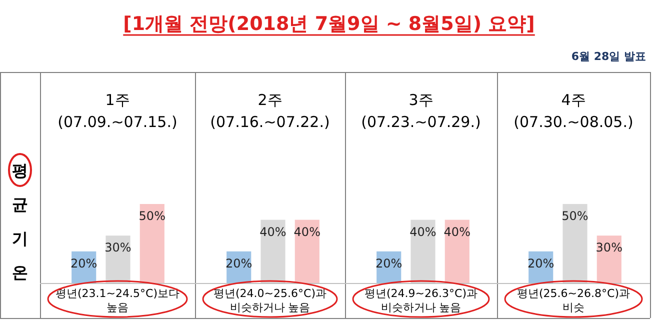  Describe the element at coordinates (573, 300) in the screenshot. I see `text: 평년(25.6~26.8°C)과 비슷` at that location.